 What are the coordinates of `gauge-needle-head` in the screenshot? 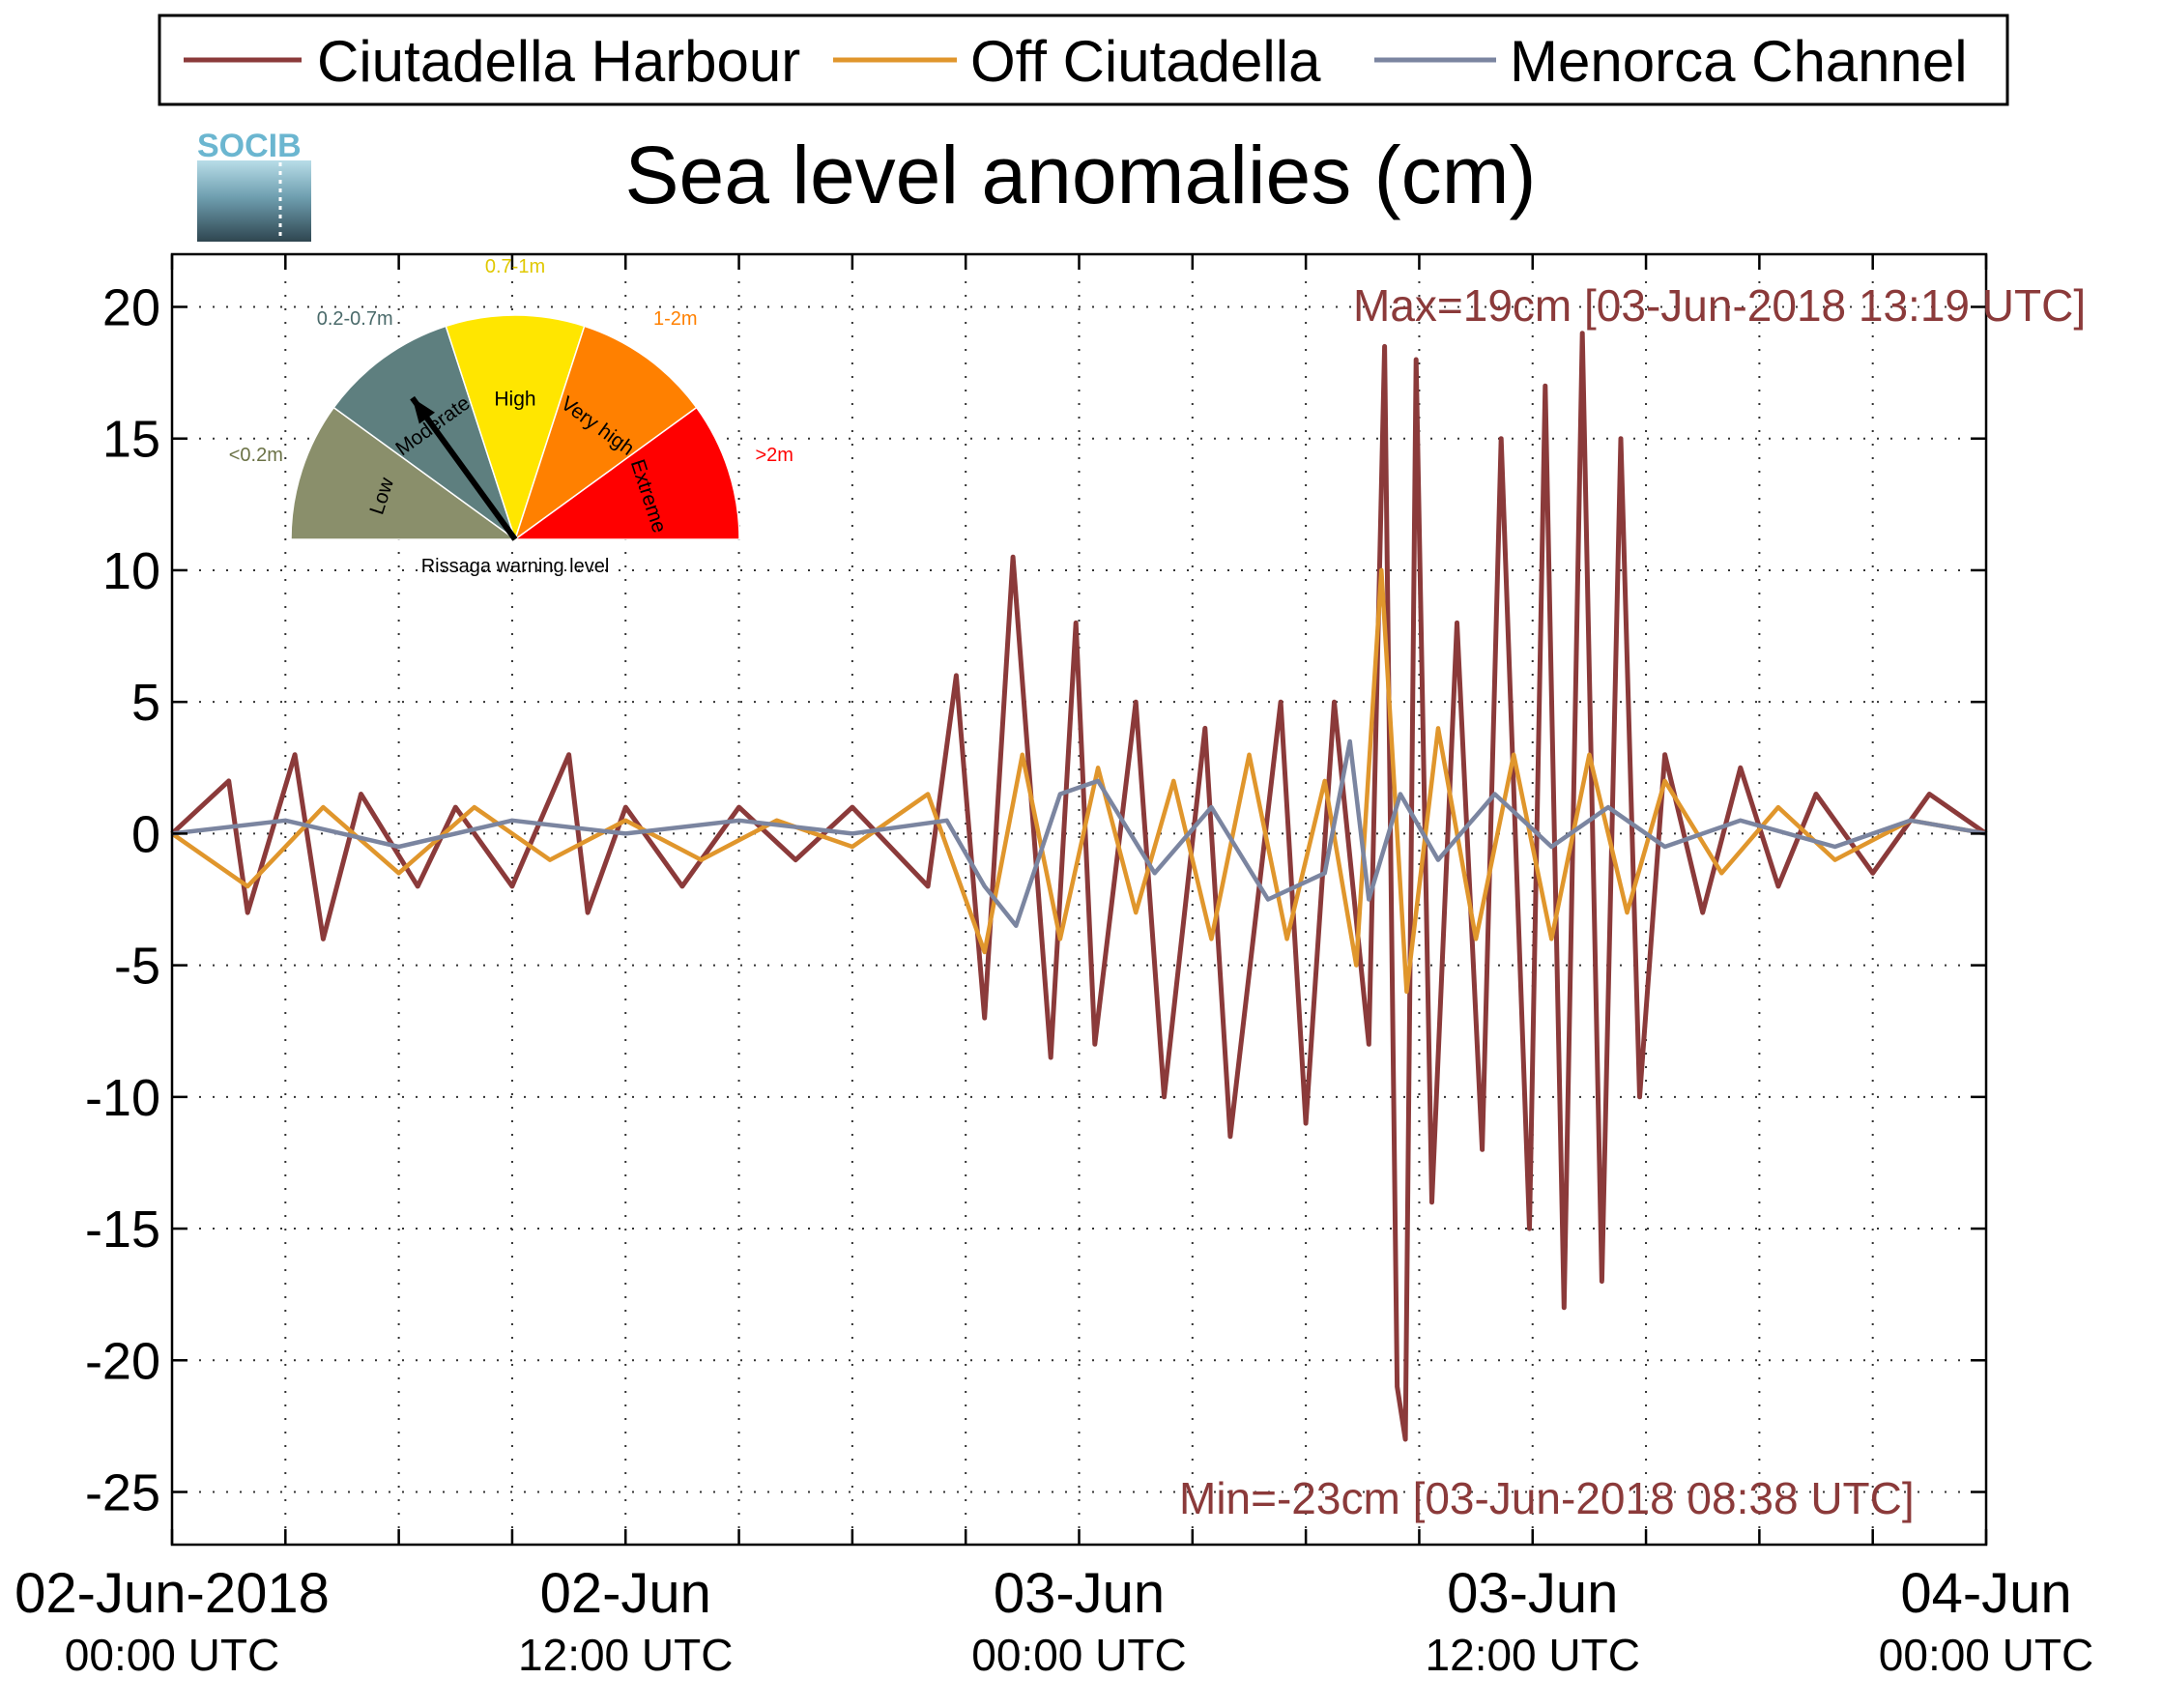 It's located at (423, 410).